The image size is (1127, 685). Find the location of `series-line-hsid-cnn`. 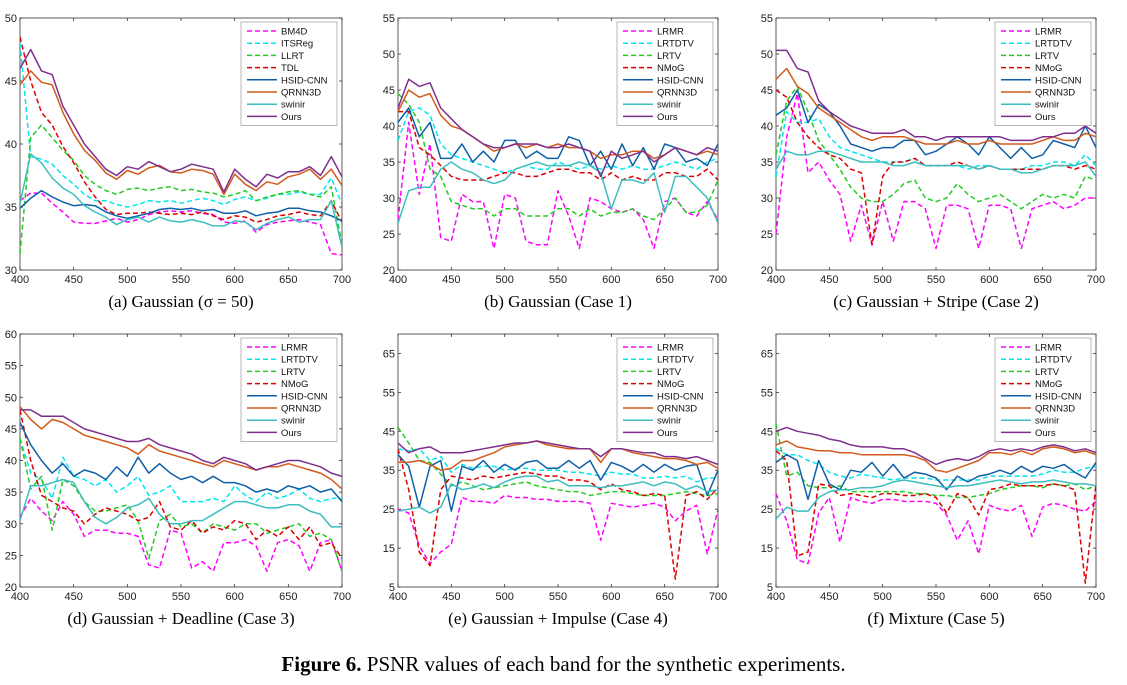

series-line-hsid-cnn is located at coordinates (181, 462).